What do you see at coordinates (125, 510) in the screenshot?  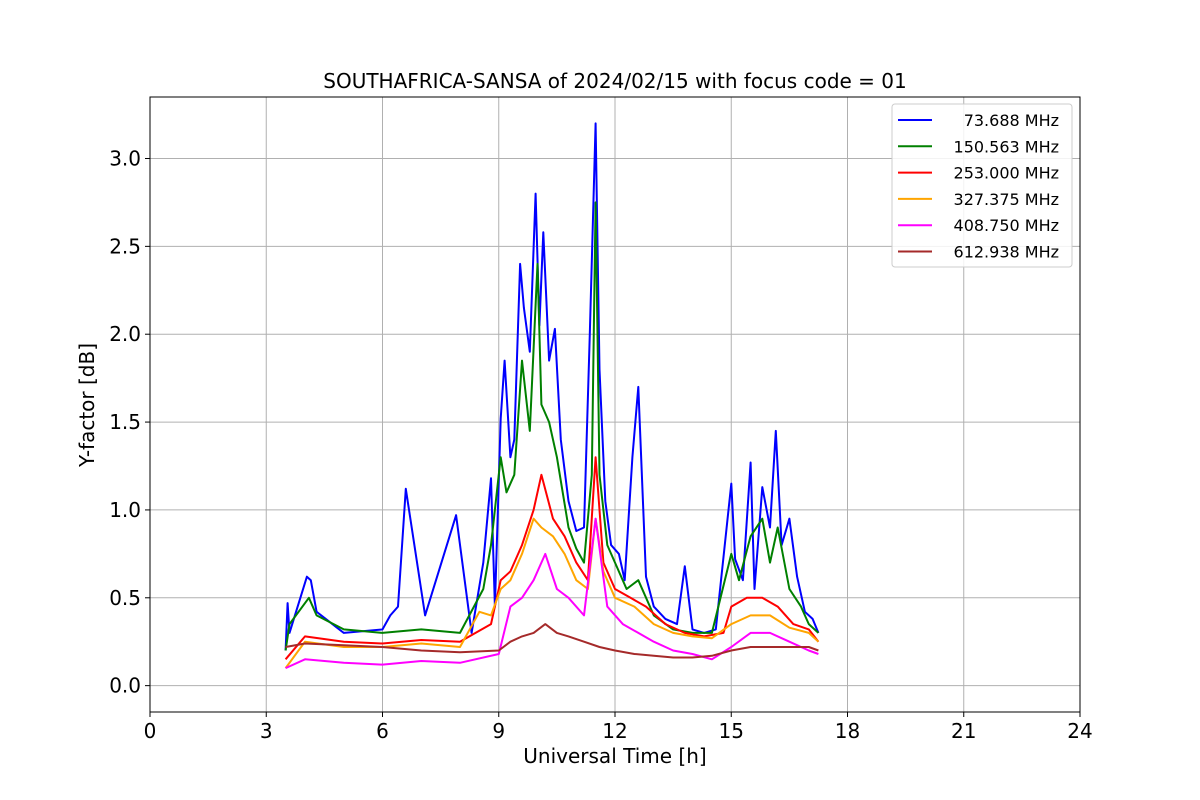 I see `y-tick-label: 1.0` at bounding box center [125, 510].